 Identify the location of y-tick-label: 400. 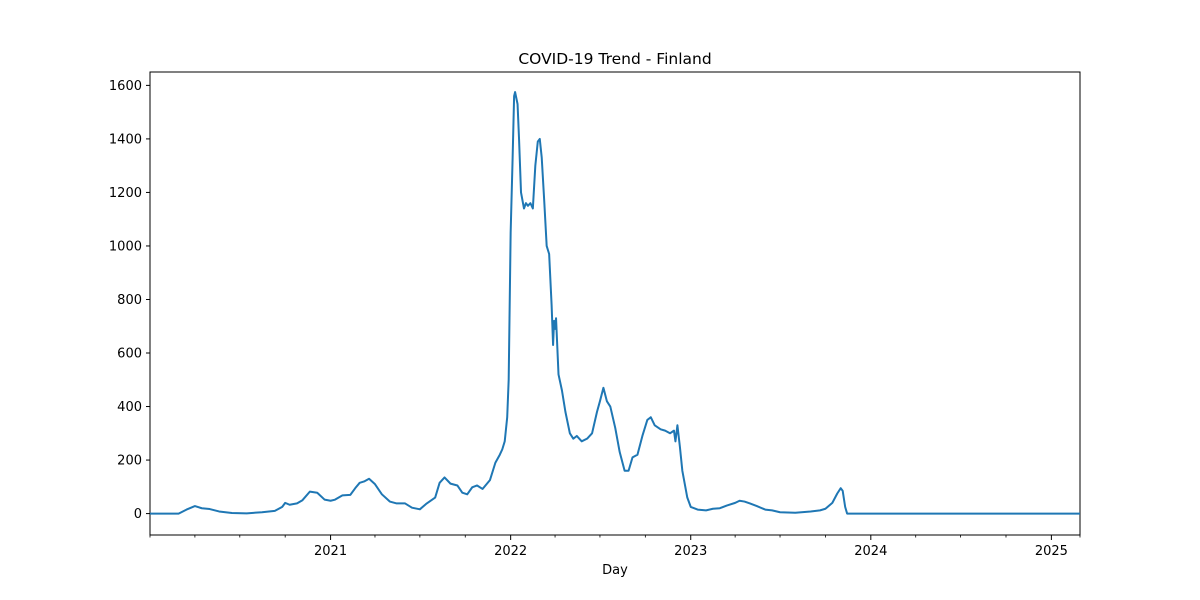
(129, 407).